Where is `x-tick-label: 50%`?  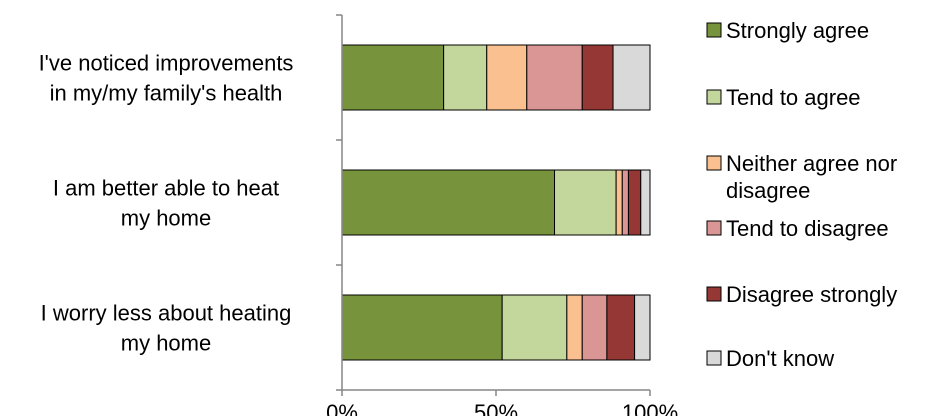
x-tick-label: 50% is located at coordinates (496, 408).